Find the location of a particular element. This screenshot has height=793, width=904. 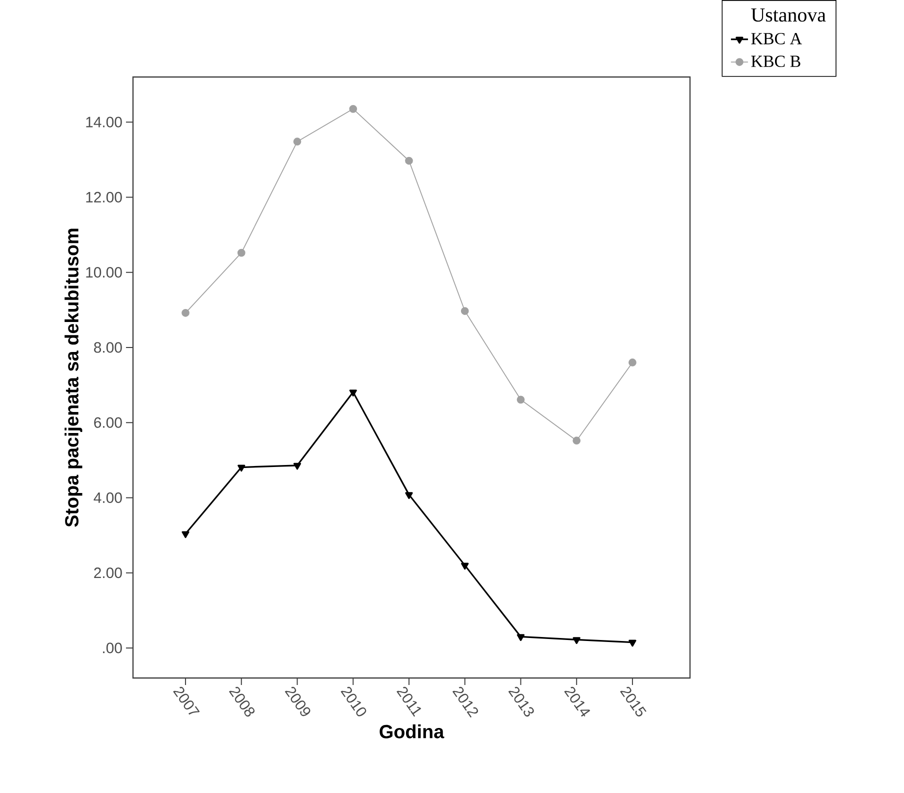

y-tick-label: 8.00 is located at coordinates (108, 347).